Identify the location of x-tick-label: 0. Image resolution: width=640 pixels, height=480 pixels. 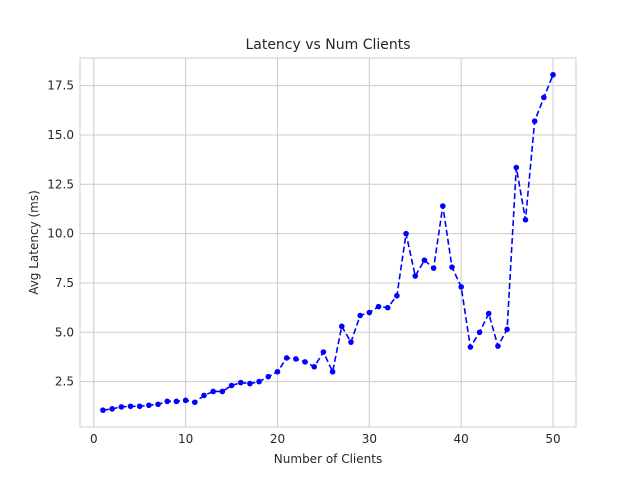
(94, 439).